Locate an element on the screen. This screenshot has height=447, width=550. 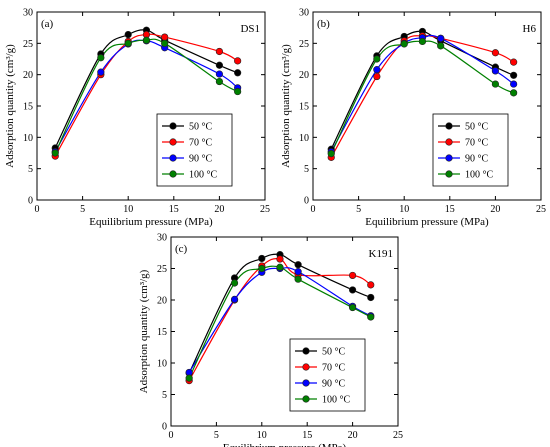
panel-label: (c) is located at coordinates (181, 249).